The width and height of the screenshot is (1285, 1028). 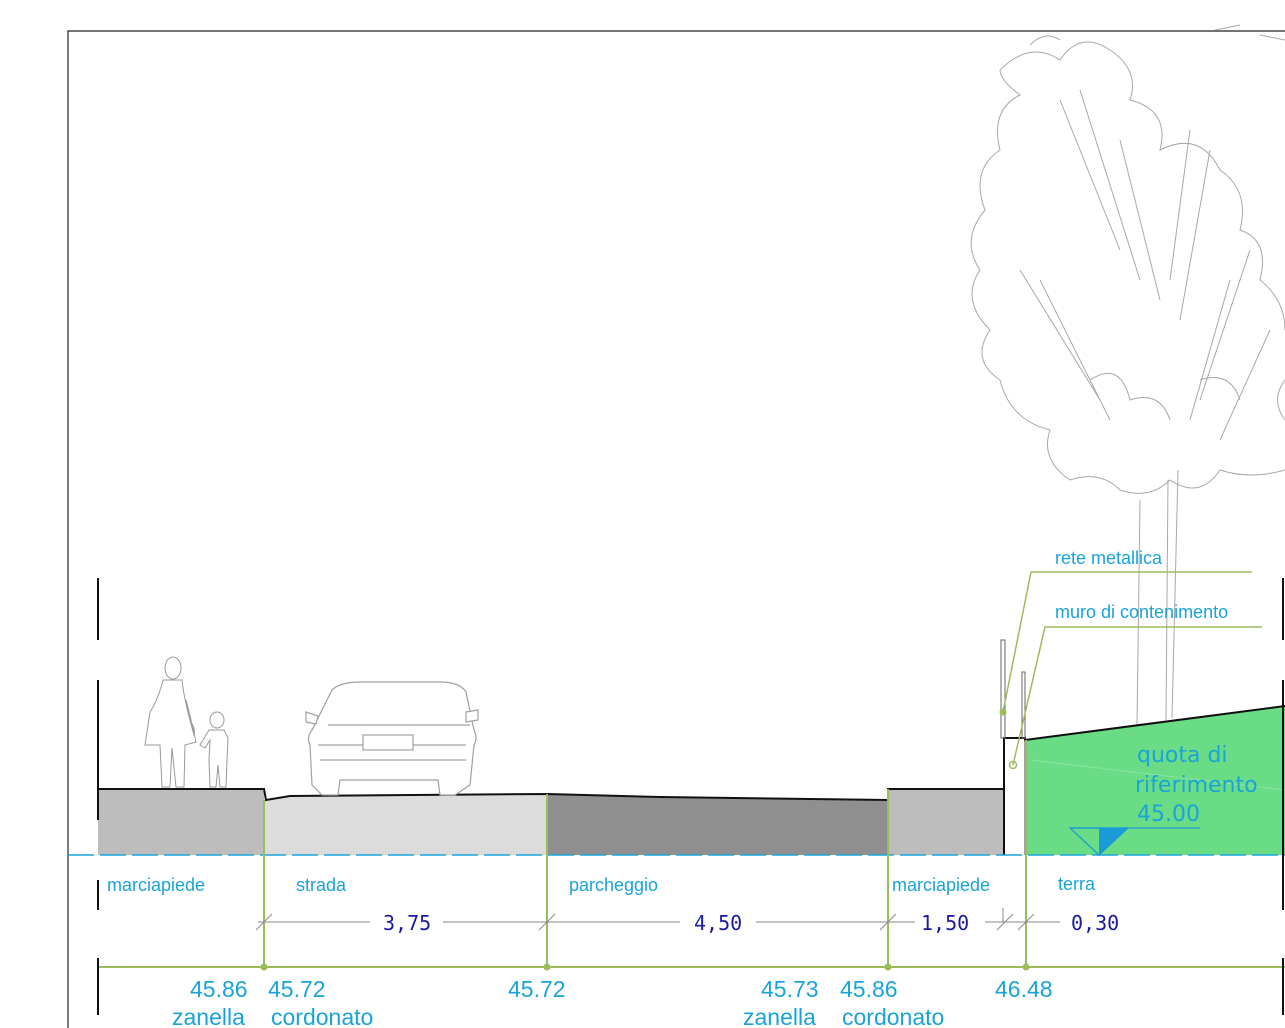 I want to click on reference-marker, so click(x=1134, y=841).